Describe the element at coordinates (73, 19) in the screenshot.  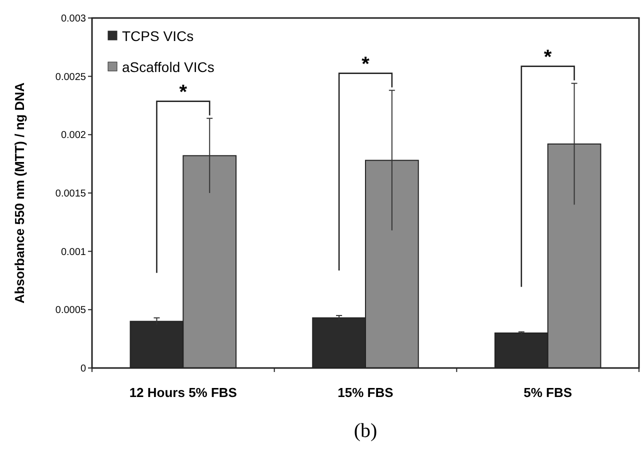
I see `y-tick-label: 0.003` at that location.